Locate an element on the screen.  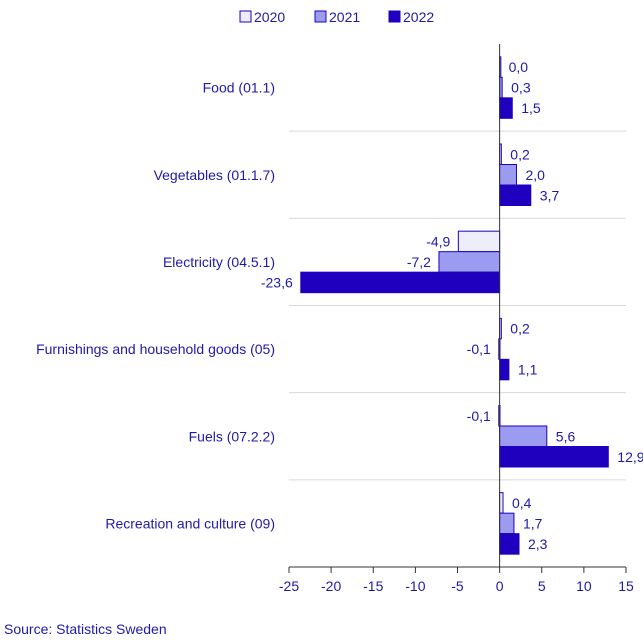
data-label: 2,0 is located at coordinates (535, 175).